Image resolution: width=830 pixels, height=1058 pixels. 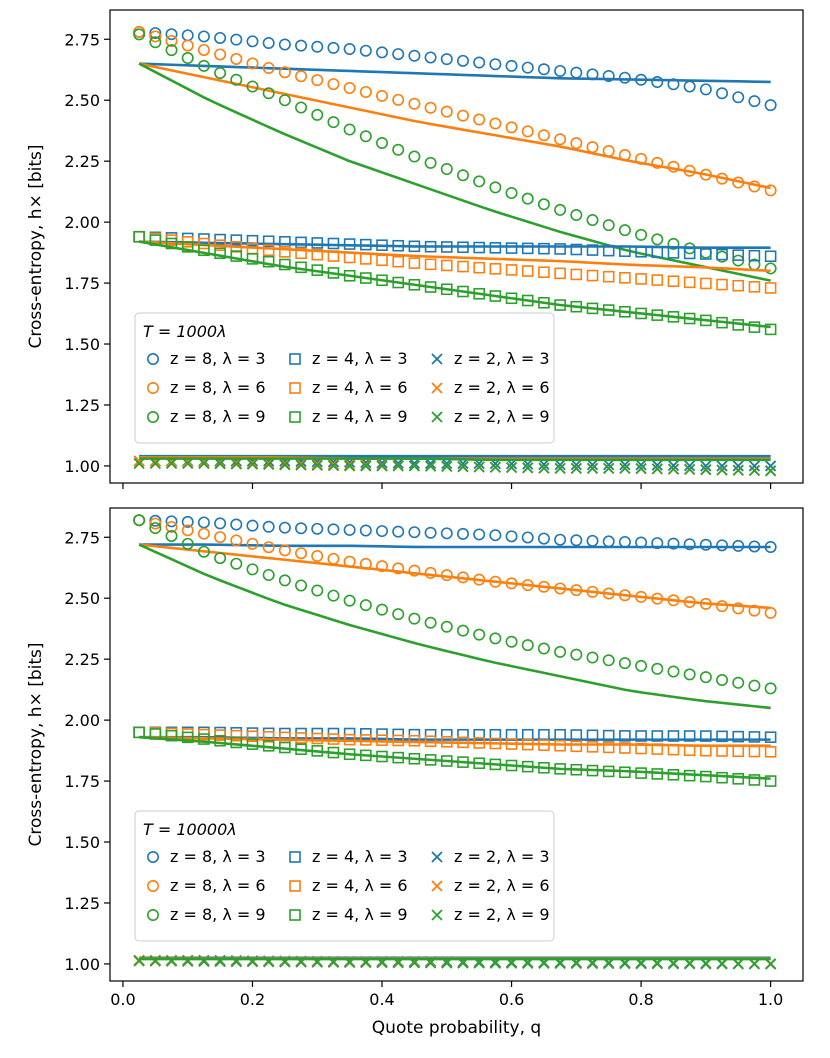 What do you see at coordinates (190, 829) in the screenshot?
I see `legend-title: T = 10000λ` at bounding box center [190, 829].